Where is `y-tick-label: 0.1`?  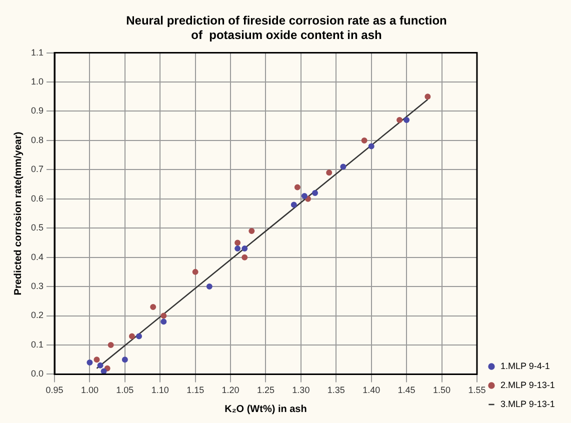 y-tick-label: 0.1 is located at coordinates (37, 344).